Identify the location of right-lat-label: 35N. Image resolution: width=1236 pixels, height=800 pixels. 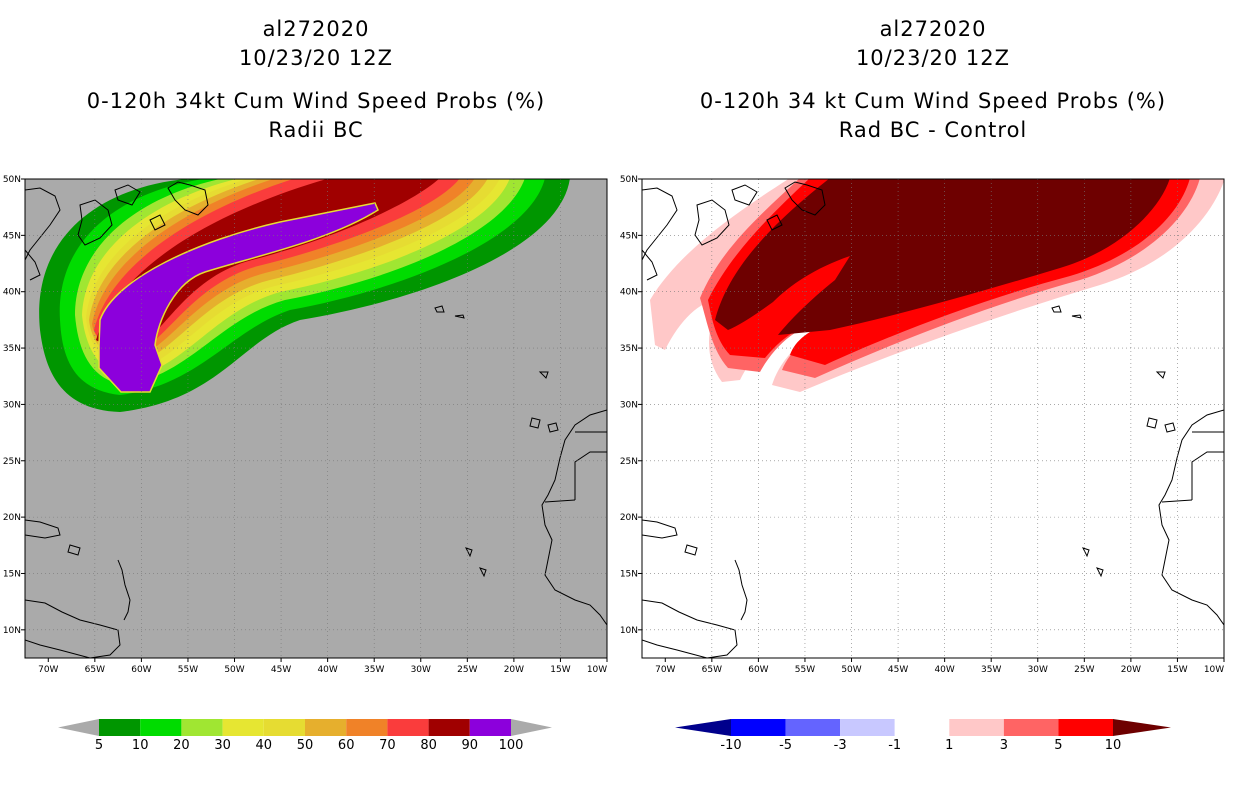
(629, 349).